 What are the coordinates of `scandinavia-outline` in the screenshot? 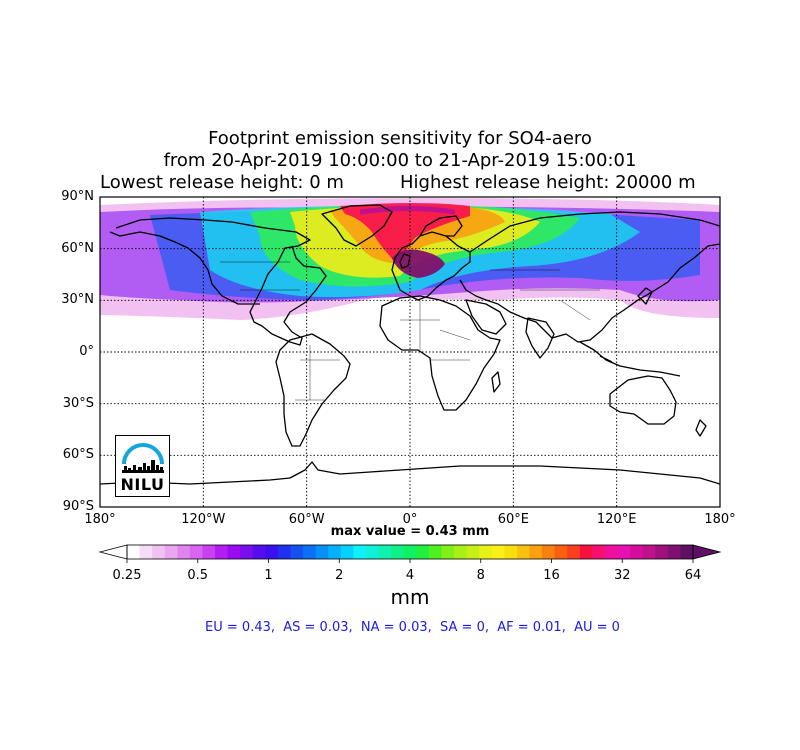 It's located at (441, 226).